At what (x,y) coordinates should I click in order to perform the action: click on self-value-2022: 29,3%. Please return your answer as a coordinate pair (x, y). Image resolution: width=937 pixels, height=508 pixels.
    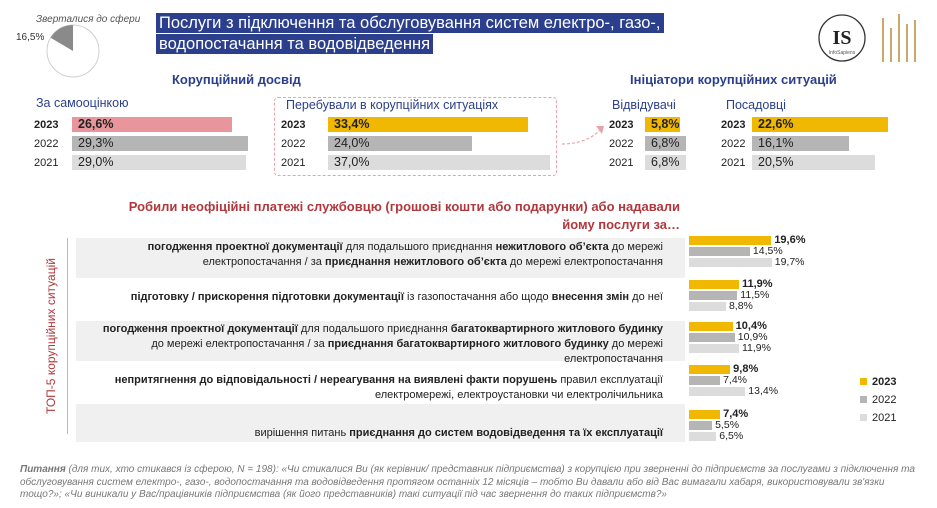
    Looking at the image, I should click on (96, 143).